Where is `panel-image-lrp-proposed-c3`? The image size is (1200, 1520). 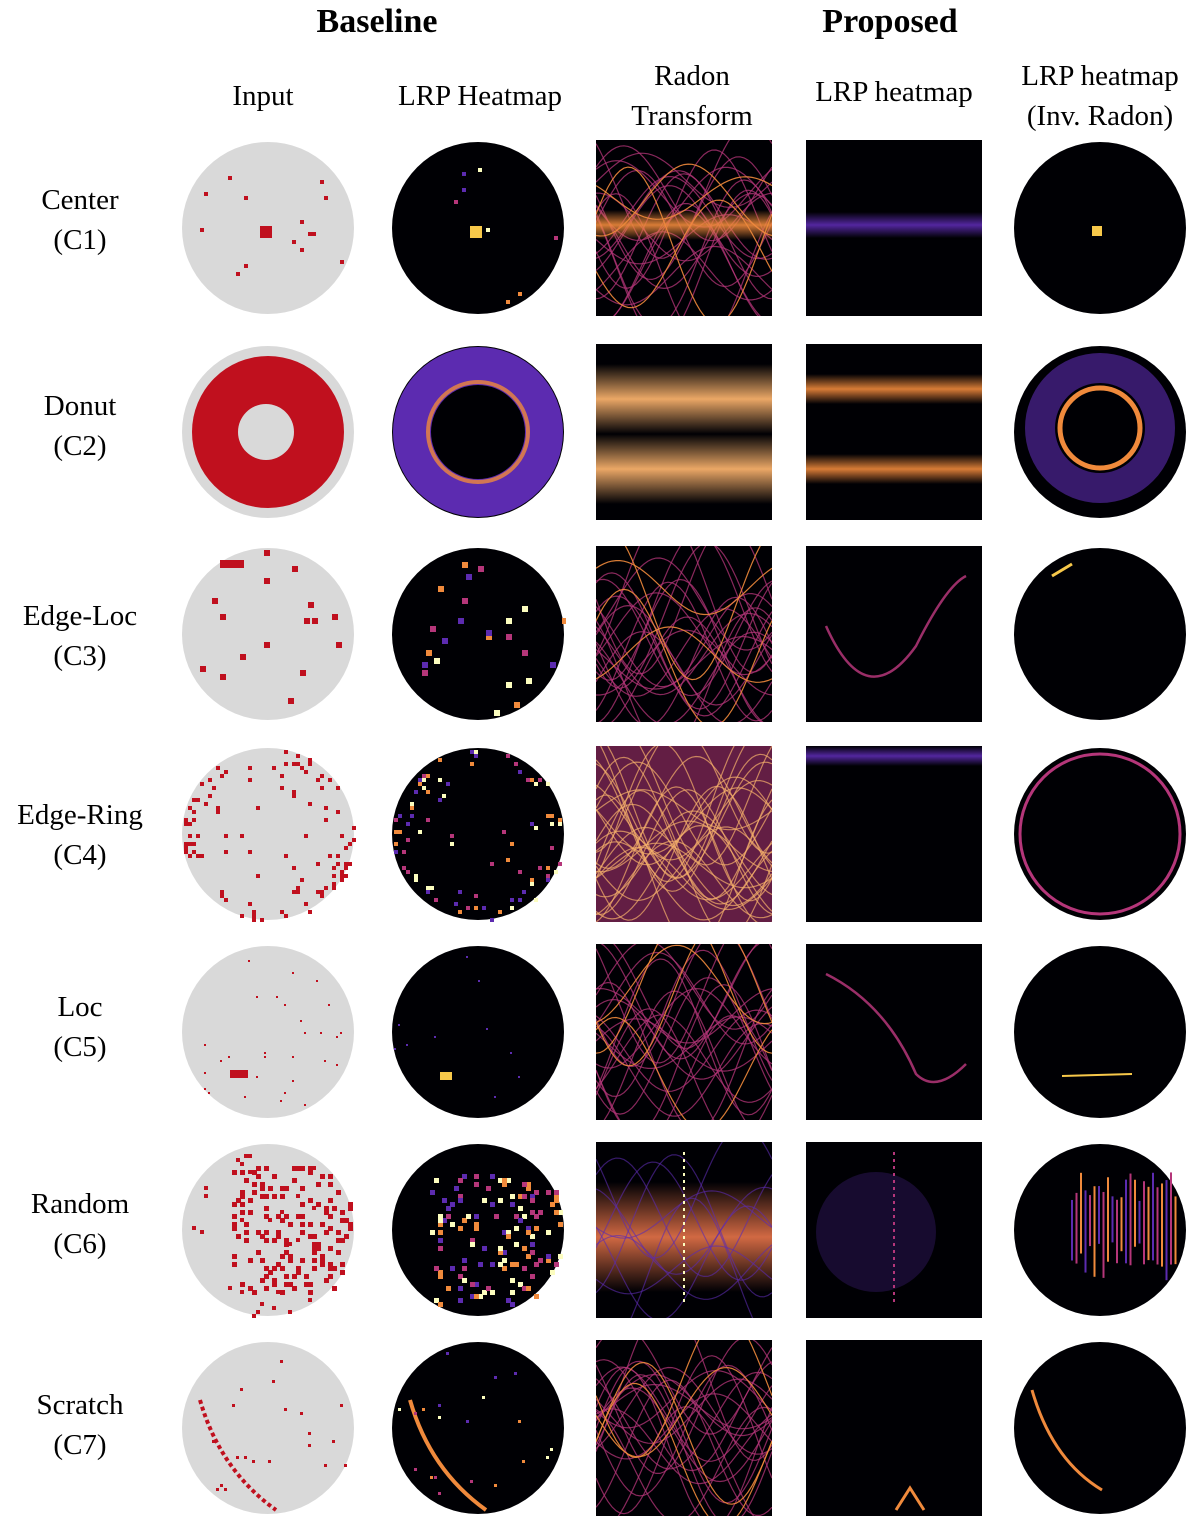 panel-image-lrp-proposed-c3 is located at coordinates (894, 634).